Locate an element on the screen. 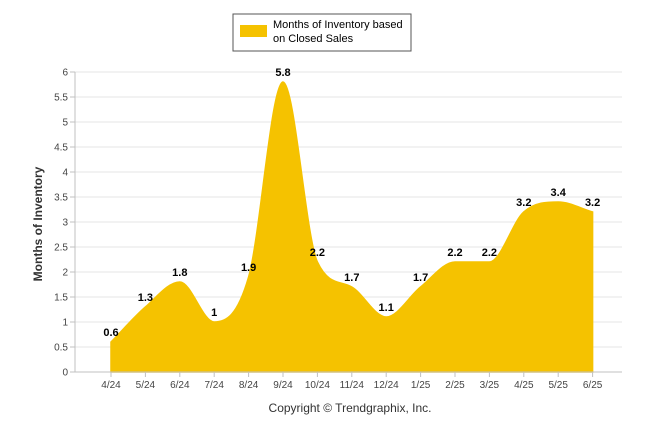 The height and width of the screenshot is (434, 646). y-axis-title: Months of Inventory is located at coordinates (38, 223).